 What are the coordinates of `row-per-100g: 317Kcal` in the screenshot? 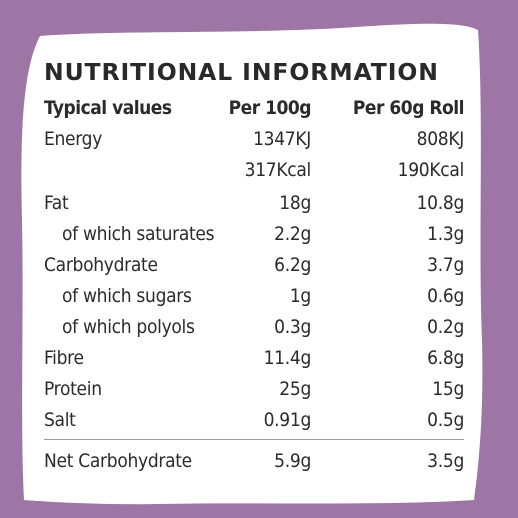 It's located at (278, 170).